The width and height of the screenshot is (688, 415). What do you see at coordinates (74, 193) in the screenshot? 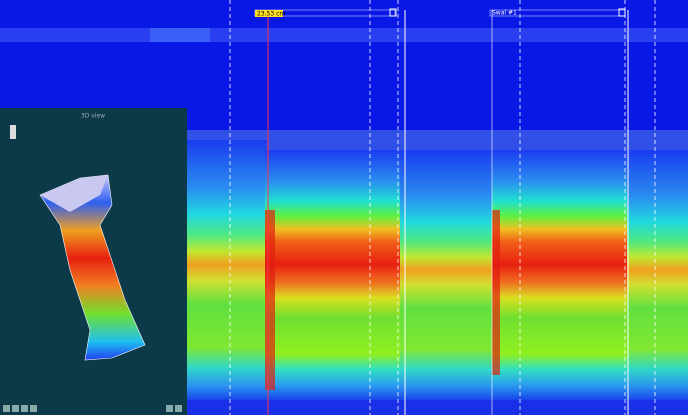
I see `esophagus-top` at bounding box center [74, 193].